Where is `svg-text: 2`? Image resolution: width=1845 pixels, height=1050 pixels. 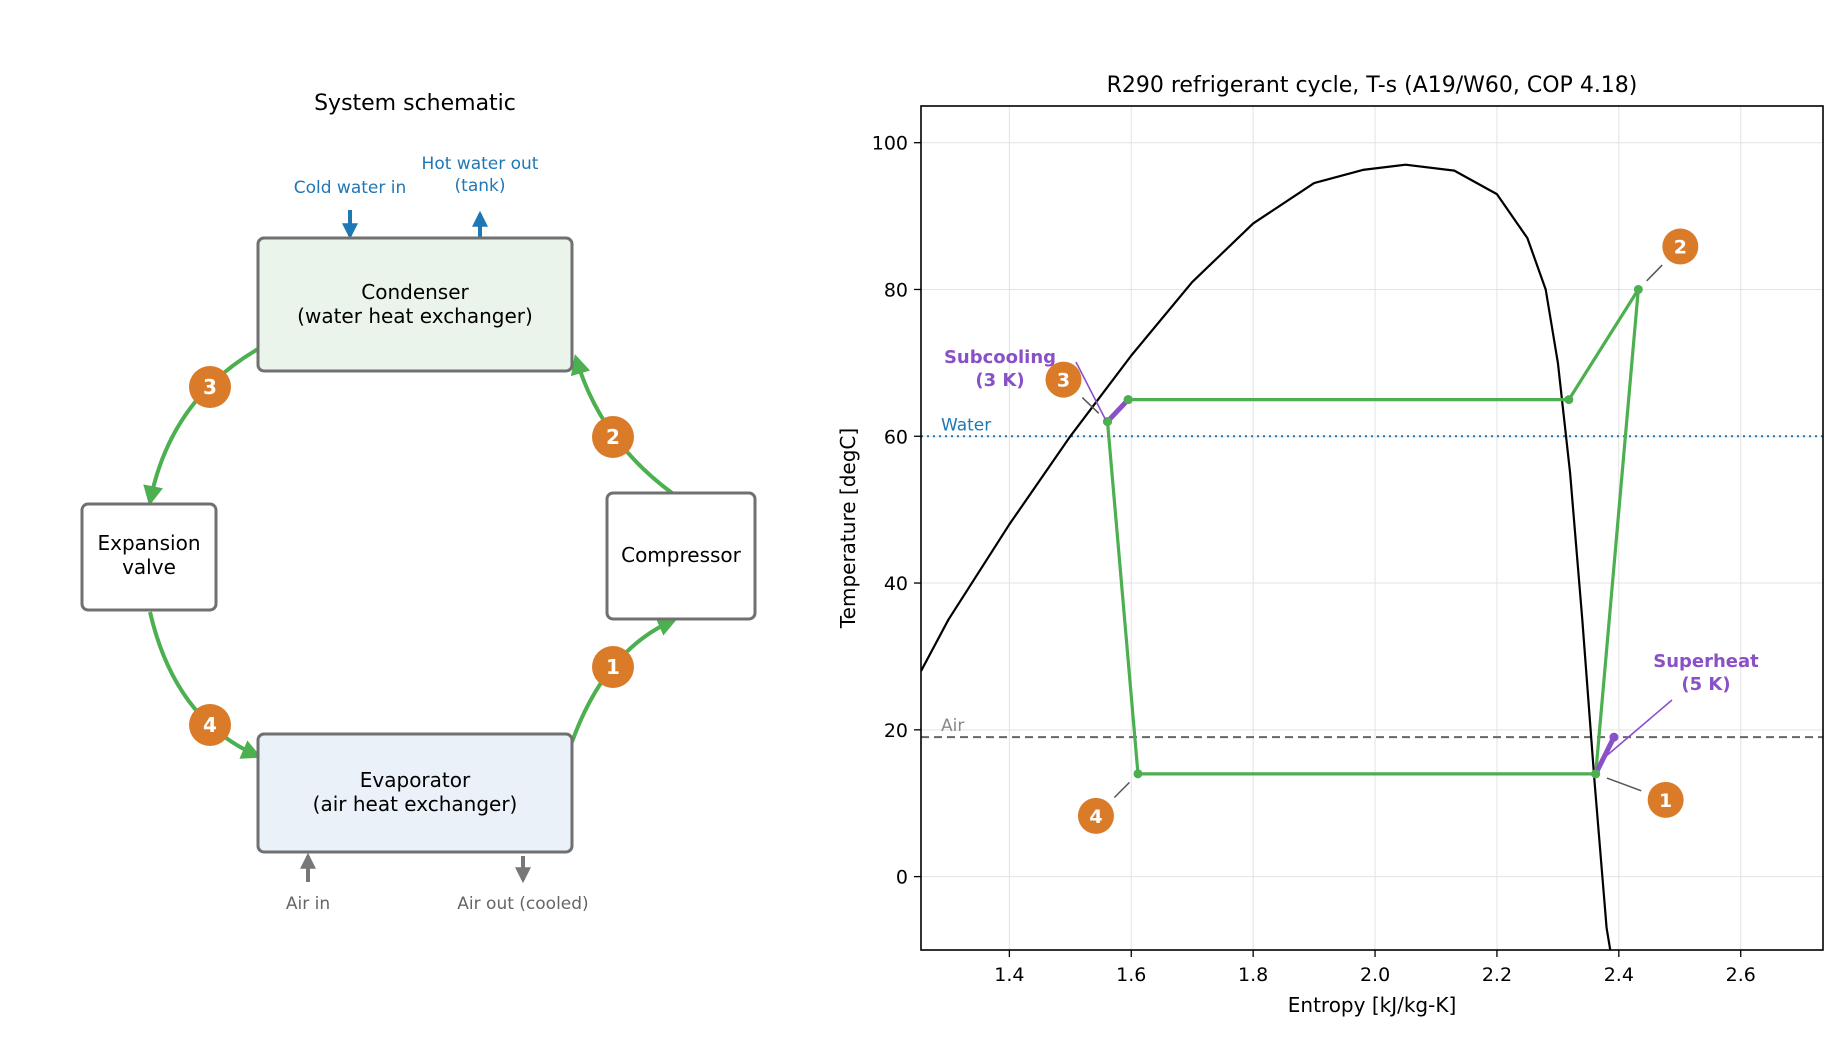 svg-text: 2 is located at coordinates (613, 437).